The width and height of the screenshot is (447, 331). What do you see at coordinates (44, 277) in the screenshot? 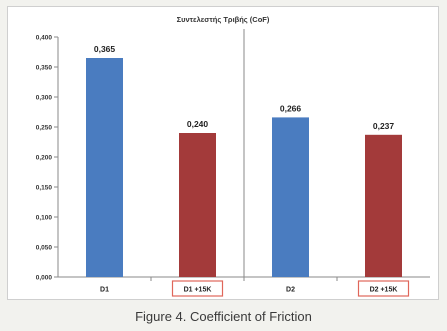
I see `y-tick-label: 0,000` at bounding box center [44, 277].